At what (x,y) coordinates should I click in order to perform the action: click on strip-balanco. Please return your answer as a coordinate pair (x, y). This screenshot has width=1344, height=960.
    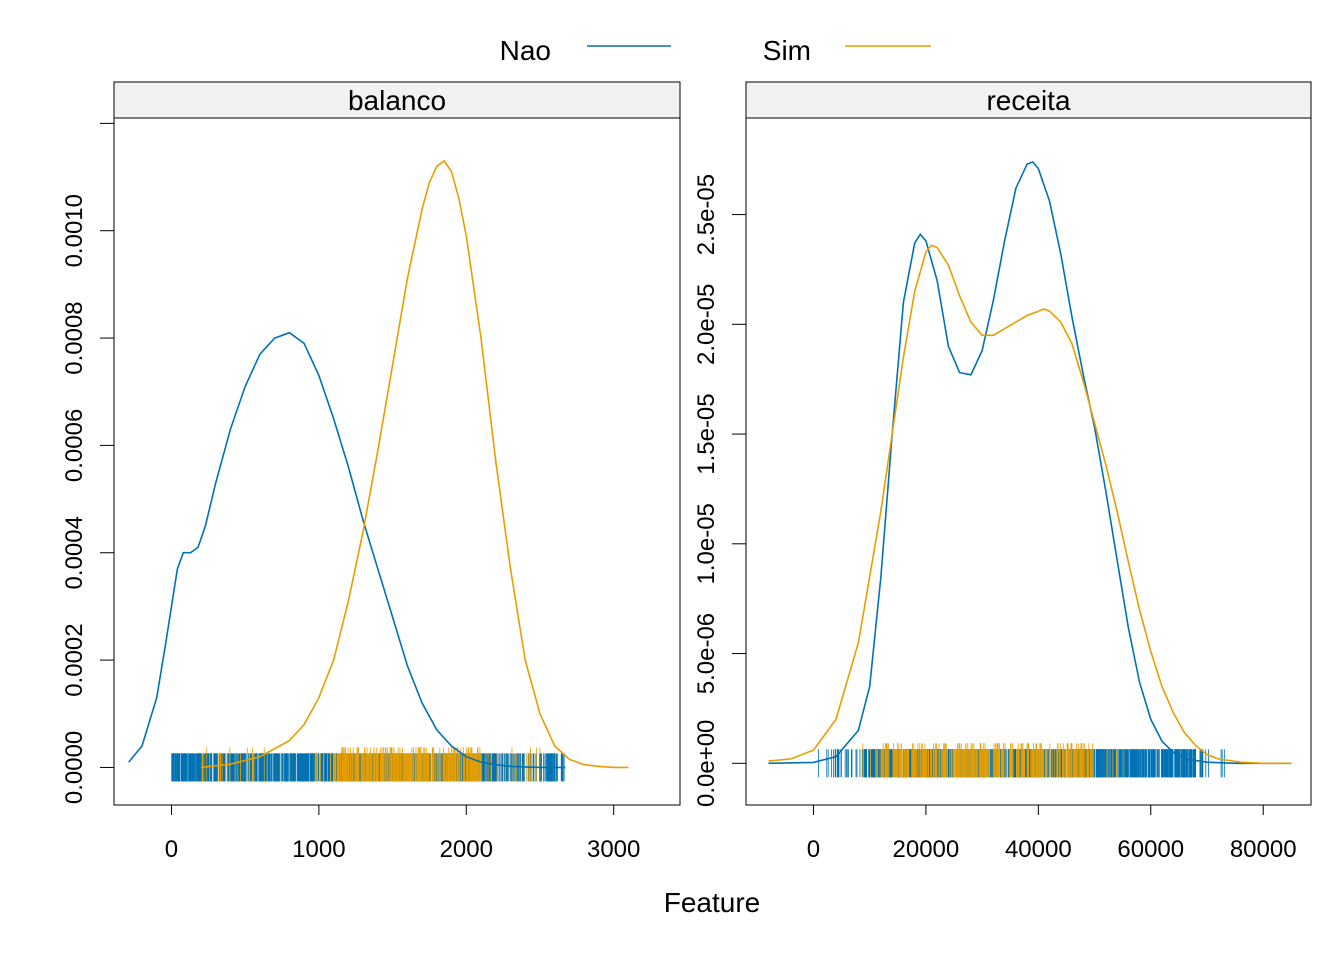
    Looking at the image, I should click on (397, 100).